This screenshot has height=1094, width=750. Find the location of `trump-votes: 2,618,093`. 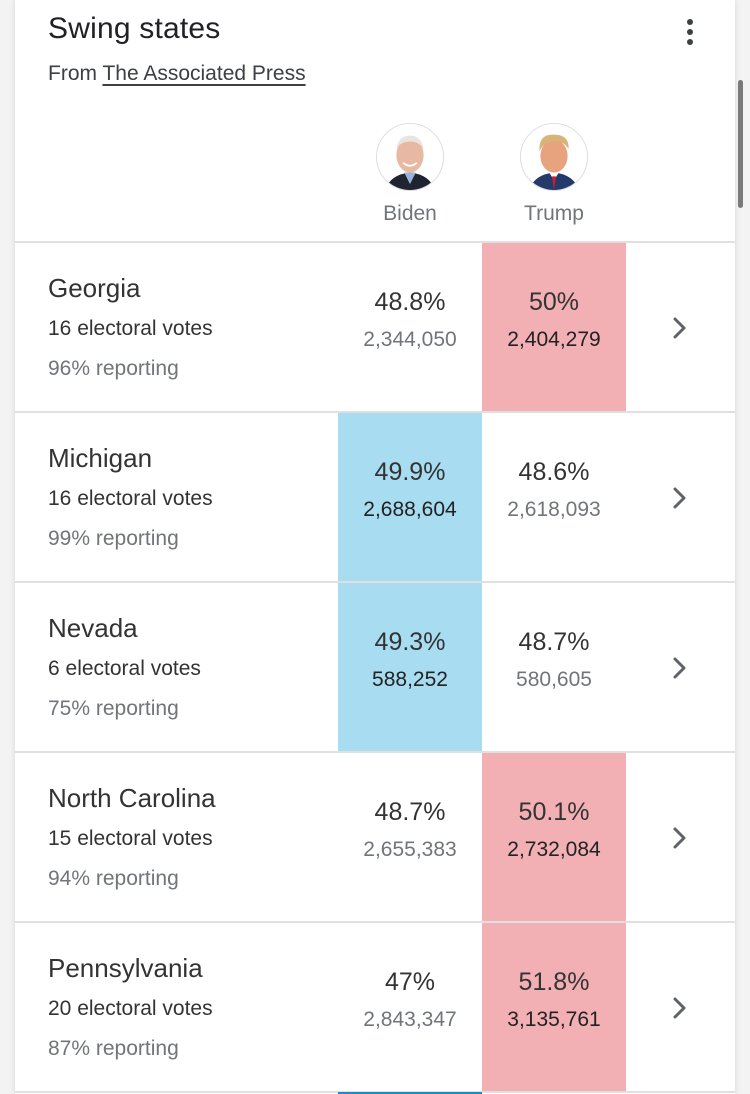

trump-votes: 2,618,093 is located at coordinates (554, 509).